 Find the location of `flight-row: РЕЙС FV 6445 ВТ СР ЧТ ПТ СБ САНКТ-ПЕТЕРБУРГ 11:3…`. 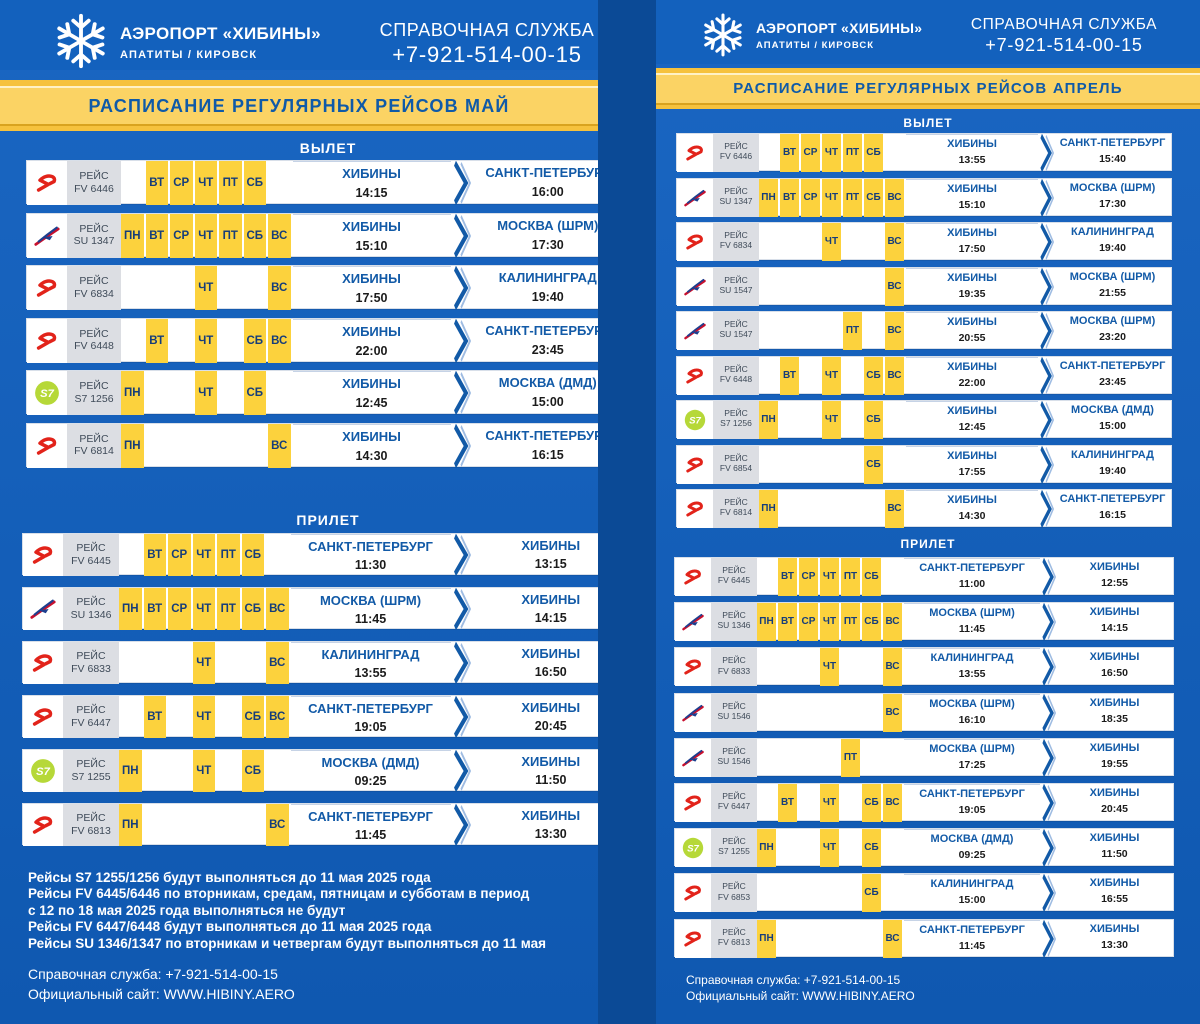

flight-row: РЕЙС FV 6445 ВТ СР ЧТ ПТ СБ САНКТ-ПЕТЕРБУРГ 11:3… is located at coordinates (310, 555).